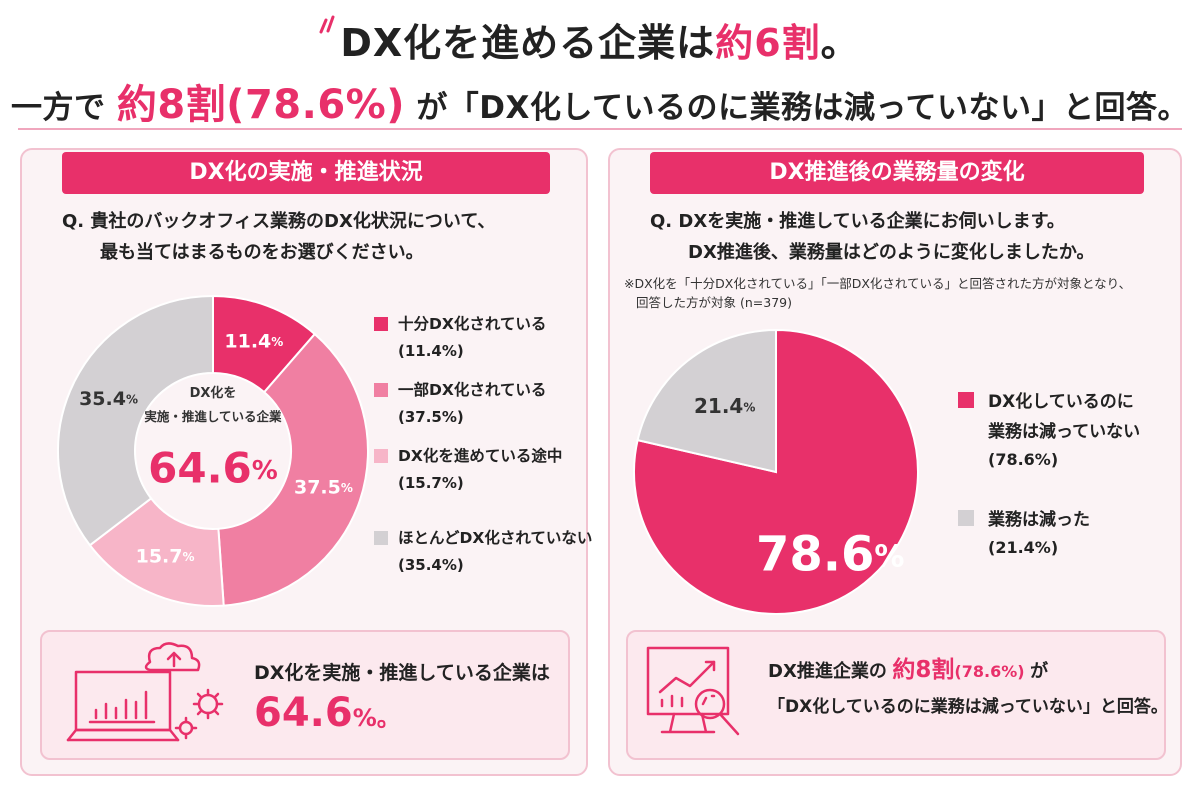 This screenshot has height=800, width=1200. I want to click on right-callout-suffix: が, so click(1039, 671).